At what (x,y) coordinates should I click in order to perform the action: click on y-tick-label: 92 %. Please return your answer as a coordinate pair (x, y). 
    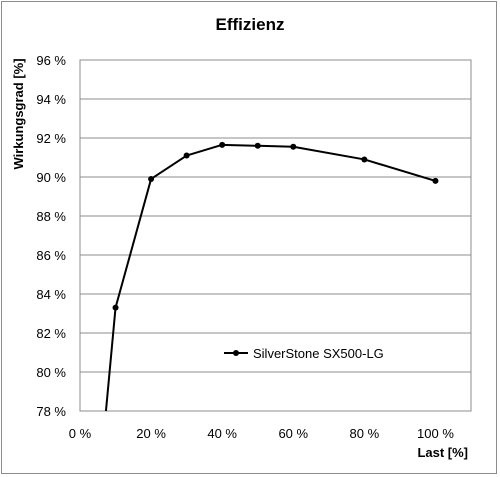
    Looking at the image, I should click on (51, 138).